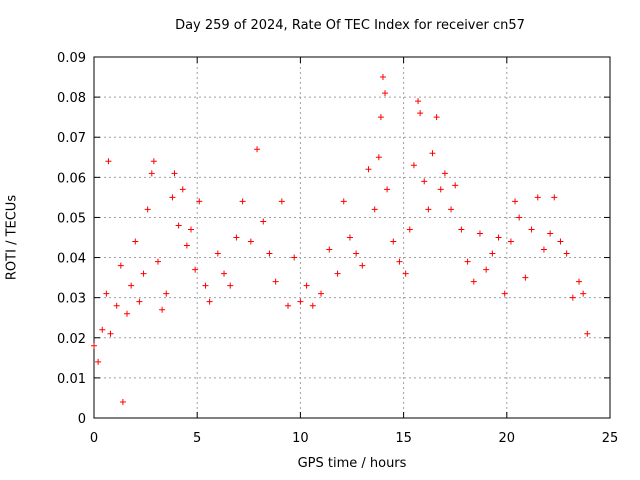  Describe the element at coordinates (197, 438) in the screenshot. I see `x-tick-label: 5` at that location.